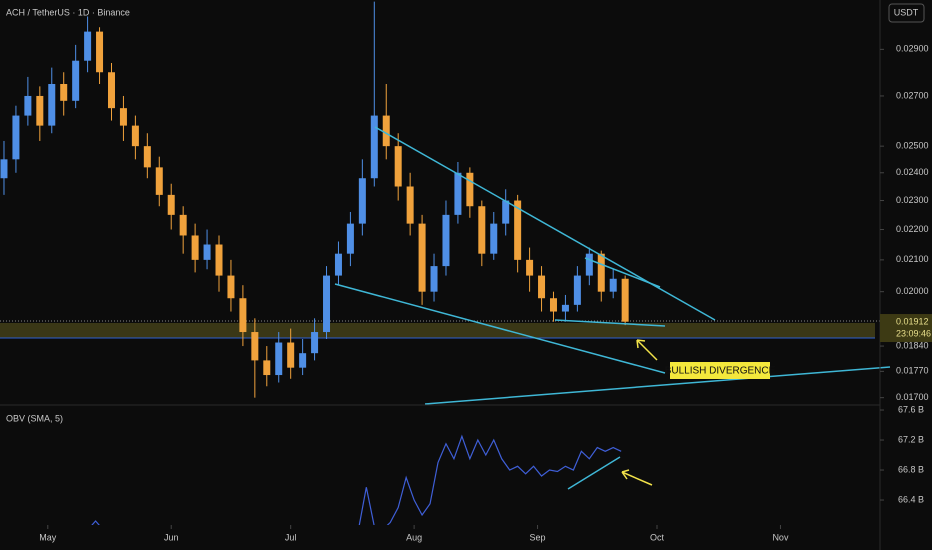 The image size is (932, 550). I want to click on x-tick-label: May, so click(48, 537).